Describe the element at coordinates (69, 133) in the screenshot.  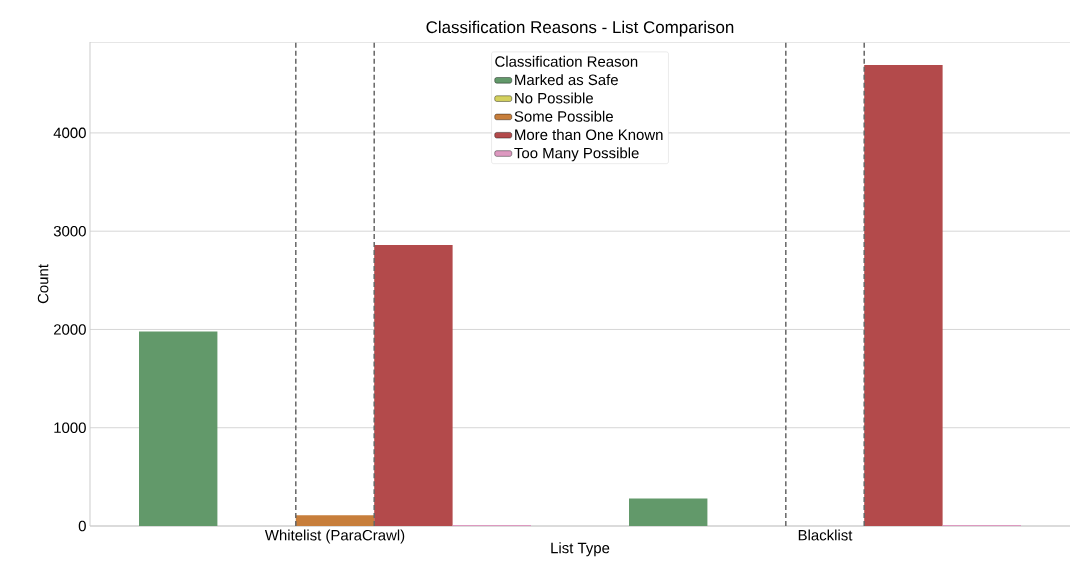
I see `y-tick-label: 4000` at that location.